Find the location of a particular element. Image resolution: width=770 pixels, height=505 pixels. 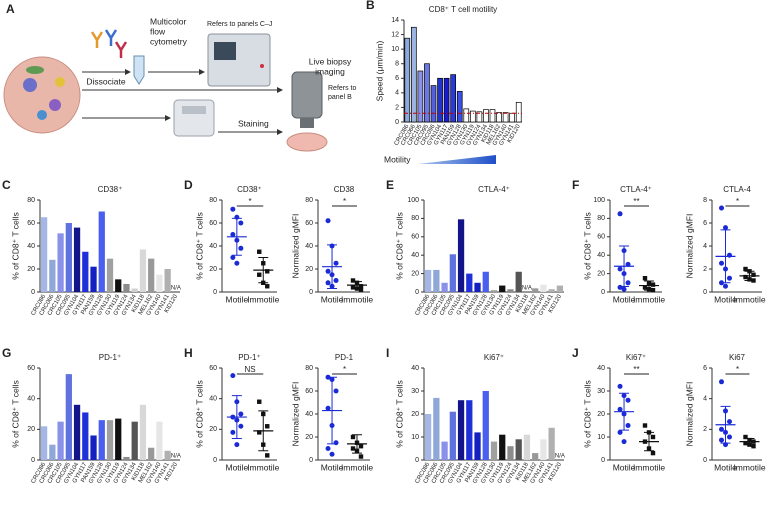

y-tick-label: 10 is located at coordinates (601, 437).